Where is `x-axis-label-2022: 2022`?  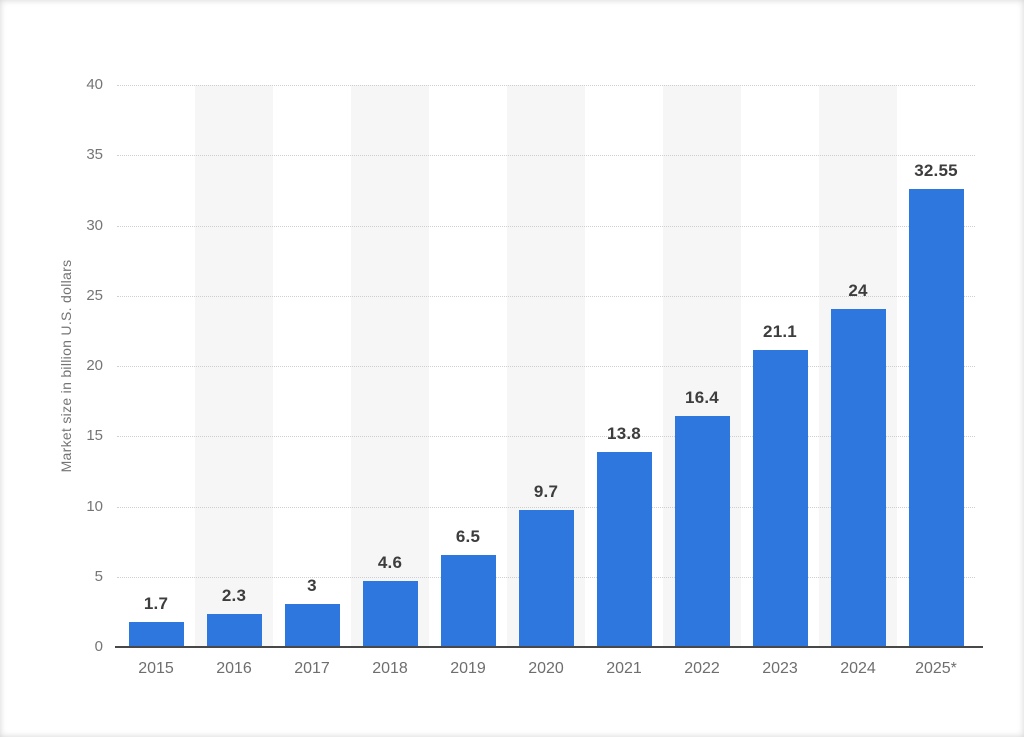 x-axis-label-2022: 2022 is located at coordinates (702, 668).